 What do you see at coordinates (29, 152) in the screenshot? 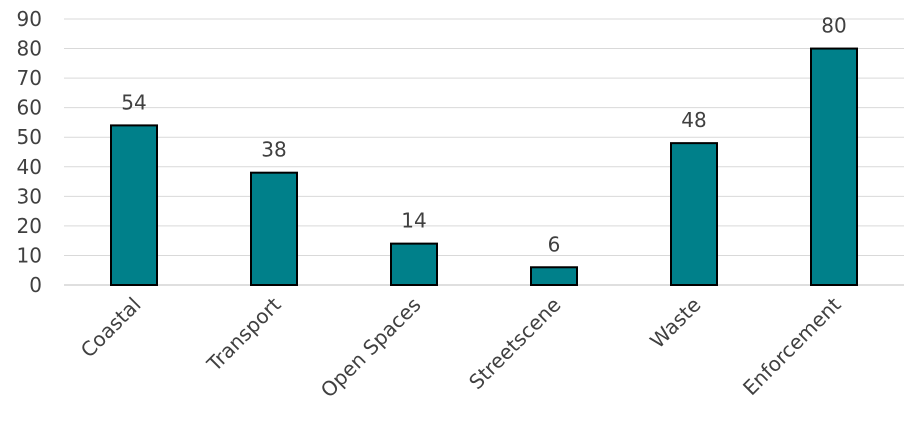
I see `y-axis-tick-labels: 0 10 20 30 40 50 60 70 80 90` at bounding box center [29, 152].